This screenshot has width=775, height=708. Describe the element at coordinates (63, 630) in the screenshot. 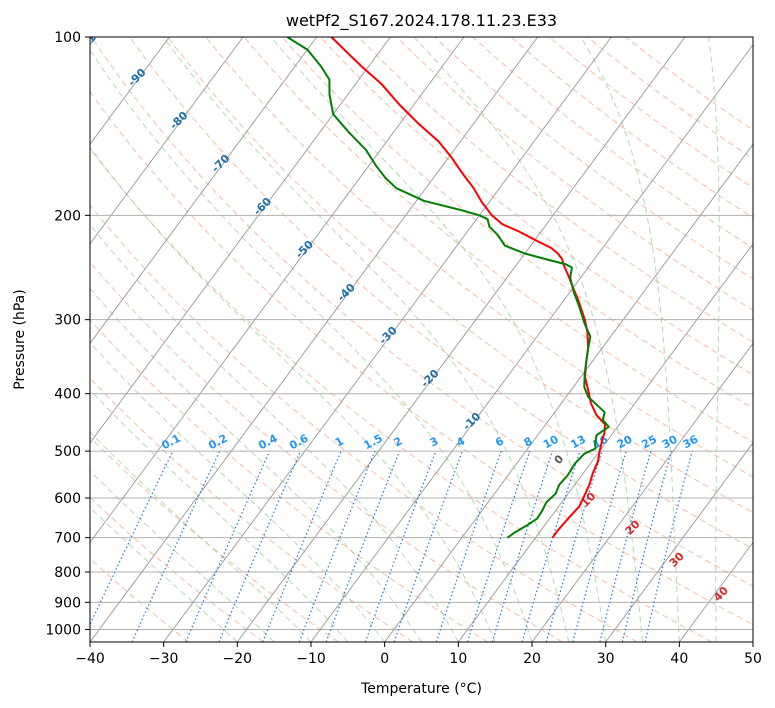

I see `y-tick-label: 1000` at that location.